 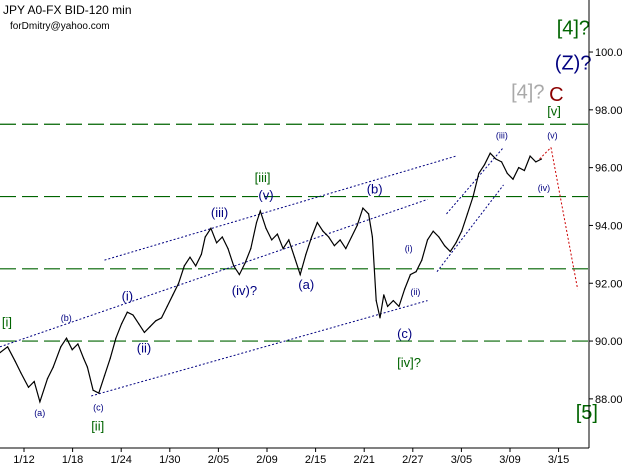 I want to click on y-axis-ticks: 88.00 90.00 92.00 94.00 96.00 98.00 100.0, so click(x=606, y=226).